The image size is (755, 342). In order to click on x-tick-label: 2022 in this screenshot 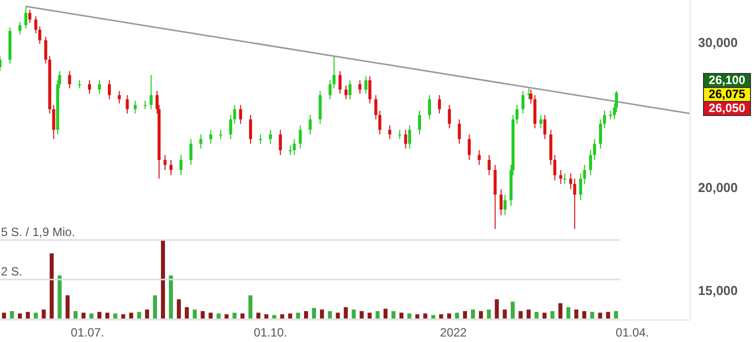, I will do `click(454, 333)`.